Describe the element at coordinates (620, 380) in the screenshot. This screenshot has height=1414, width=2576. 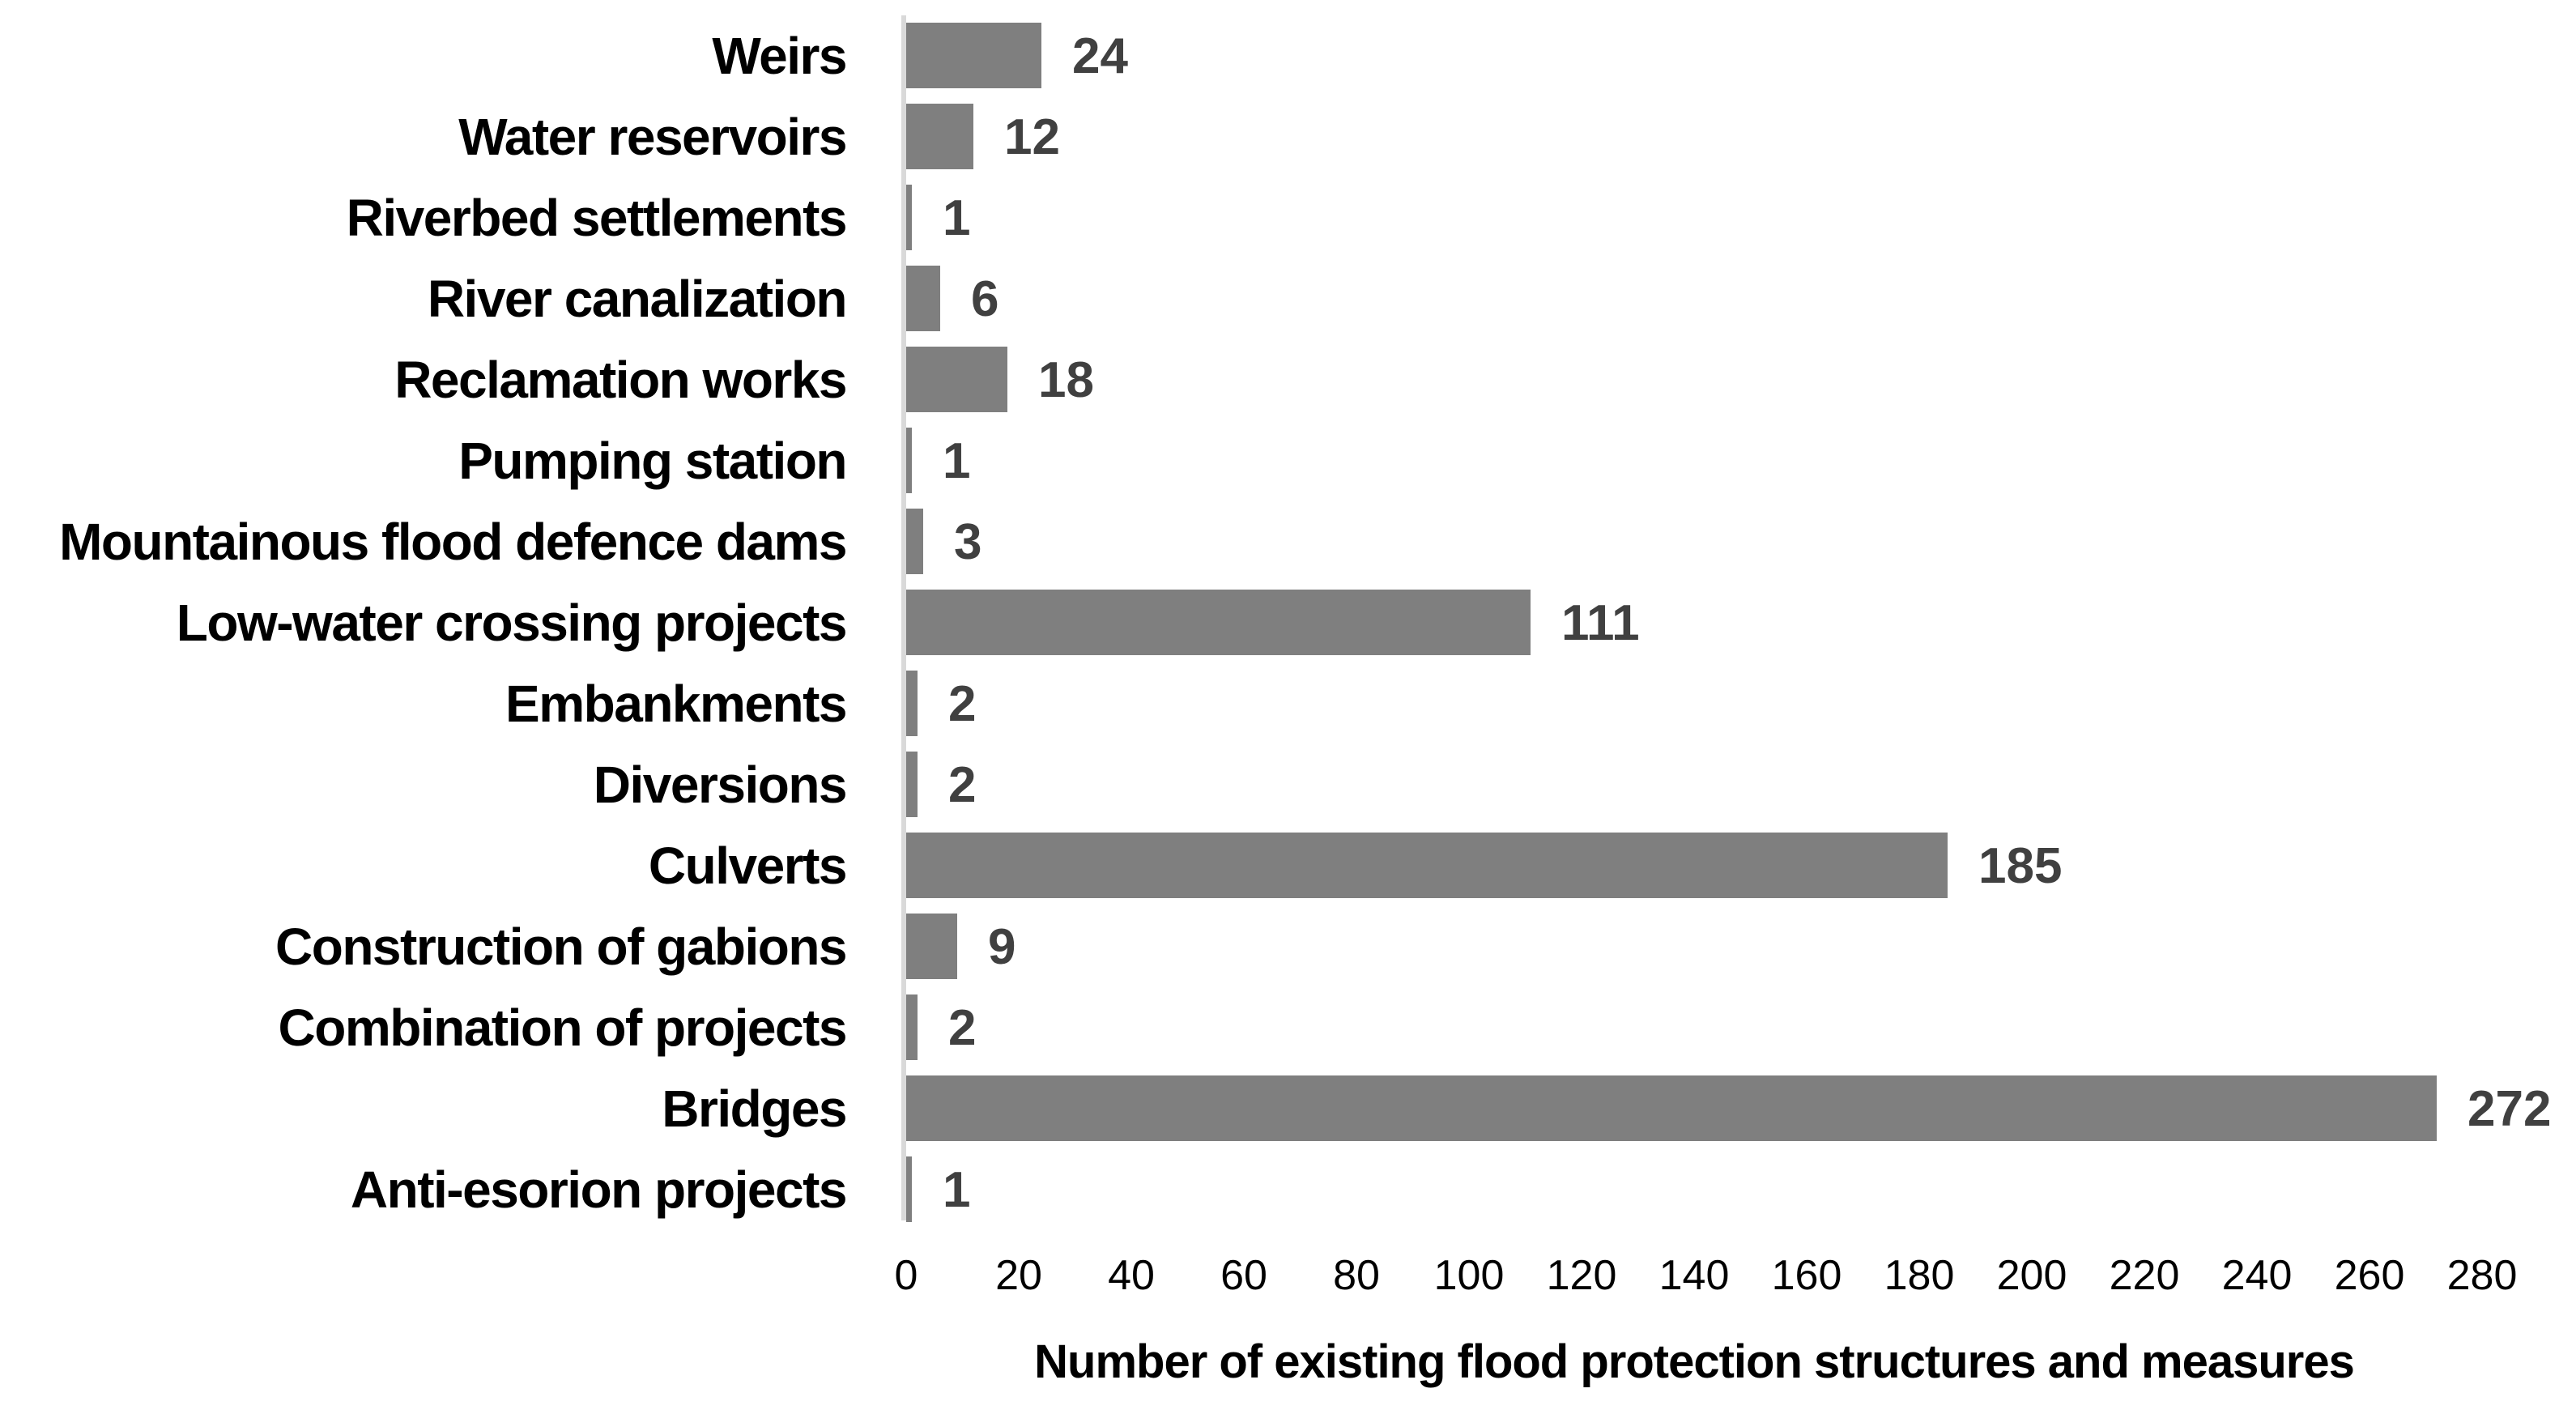
I see `category-label: Reclamation works` at that location.